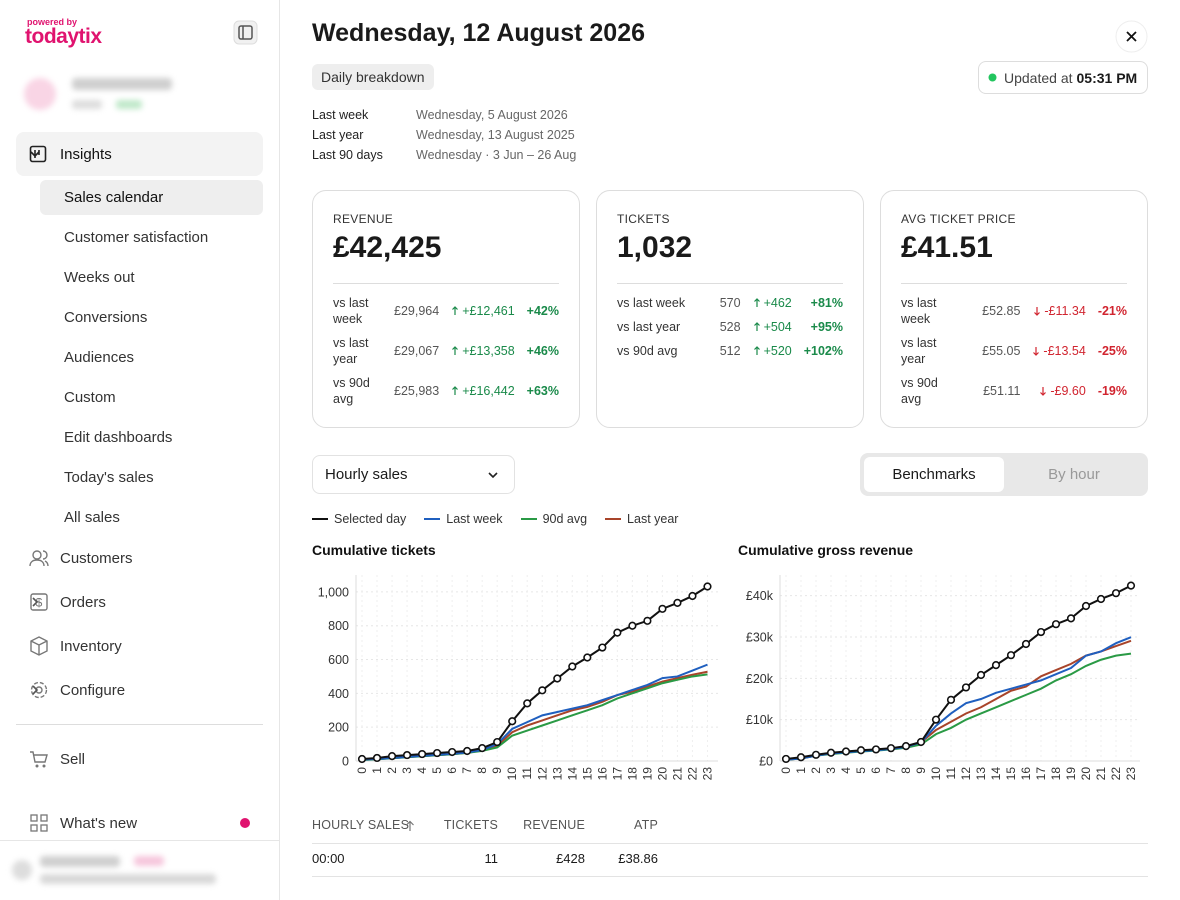 This screenshot has width=1180, height=900. Describe the element at coordinates (139, 154) in the screenshot. I see `nav-insights: Insights` at that location.